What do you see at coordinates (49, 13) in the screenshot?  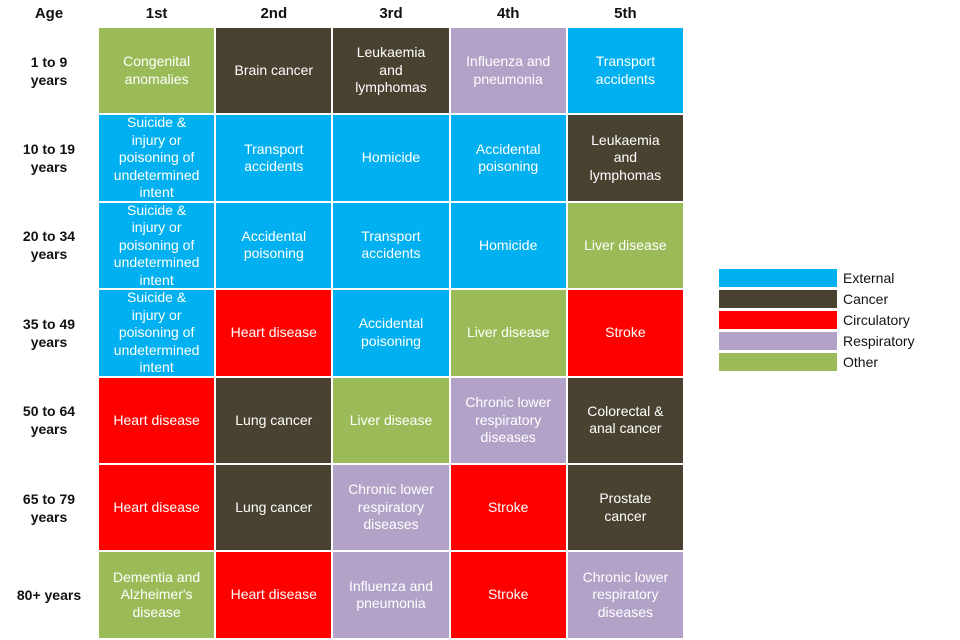 I see `age-header: Age` at bounding box center [49, 13].